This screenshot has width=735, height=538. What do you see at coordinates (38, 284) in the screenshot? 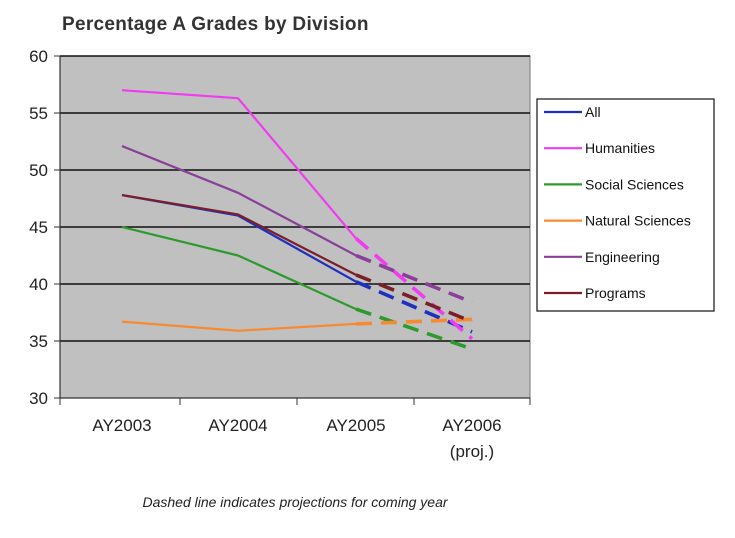
I see `y-tick-label: 40` at bounding box center [38, 284].